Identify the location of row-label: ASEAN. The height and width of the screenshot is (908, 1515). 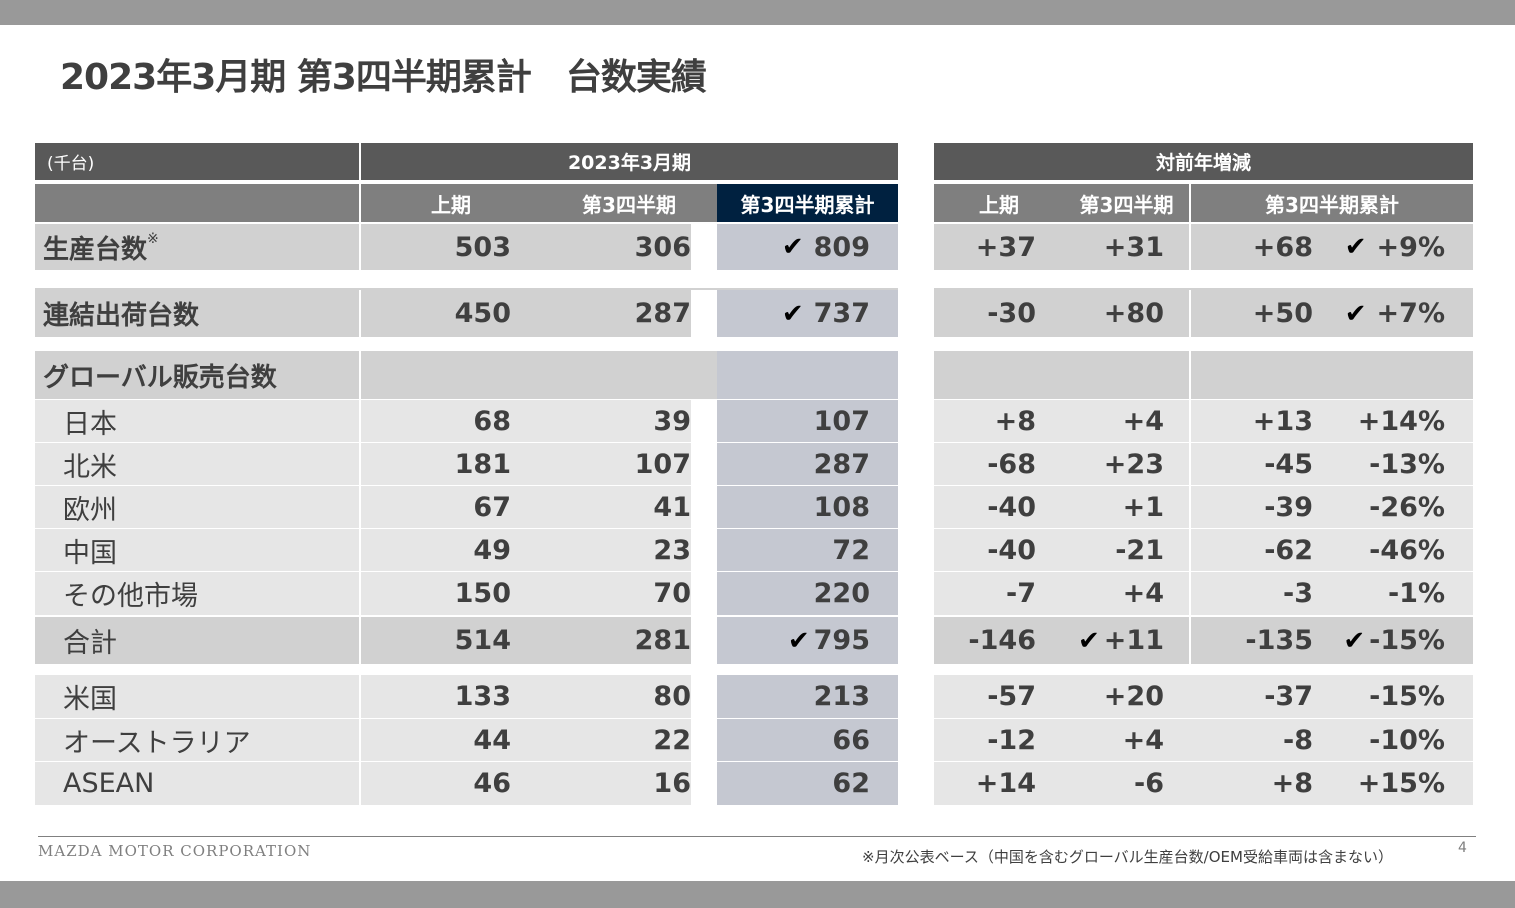
(198, 783).